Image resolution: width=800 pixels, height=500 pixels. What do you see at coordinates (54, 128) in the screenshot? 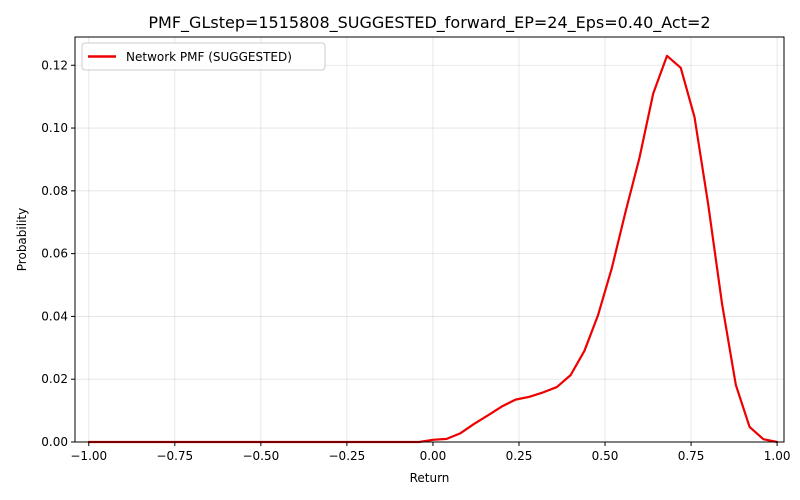
I see `y-tick-label: 0.10` at bounding box center [54, 128].